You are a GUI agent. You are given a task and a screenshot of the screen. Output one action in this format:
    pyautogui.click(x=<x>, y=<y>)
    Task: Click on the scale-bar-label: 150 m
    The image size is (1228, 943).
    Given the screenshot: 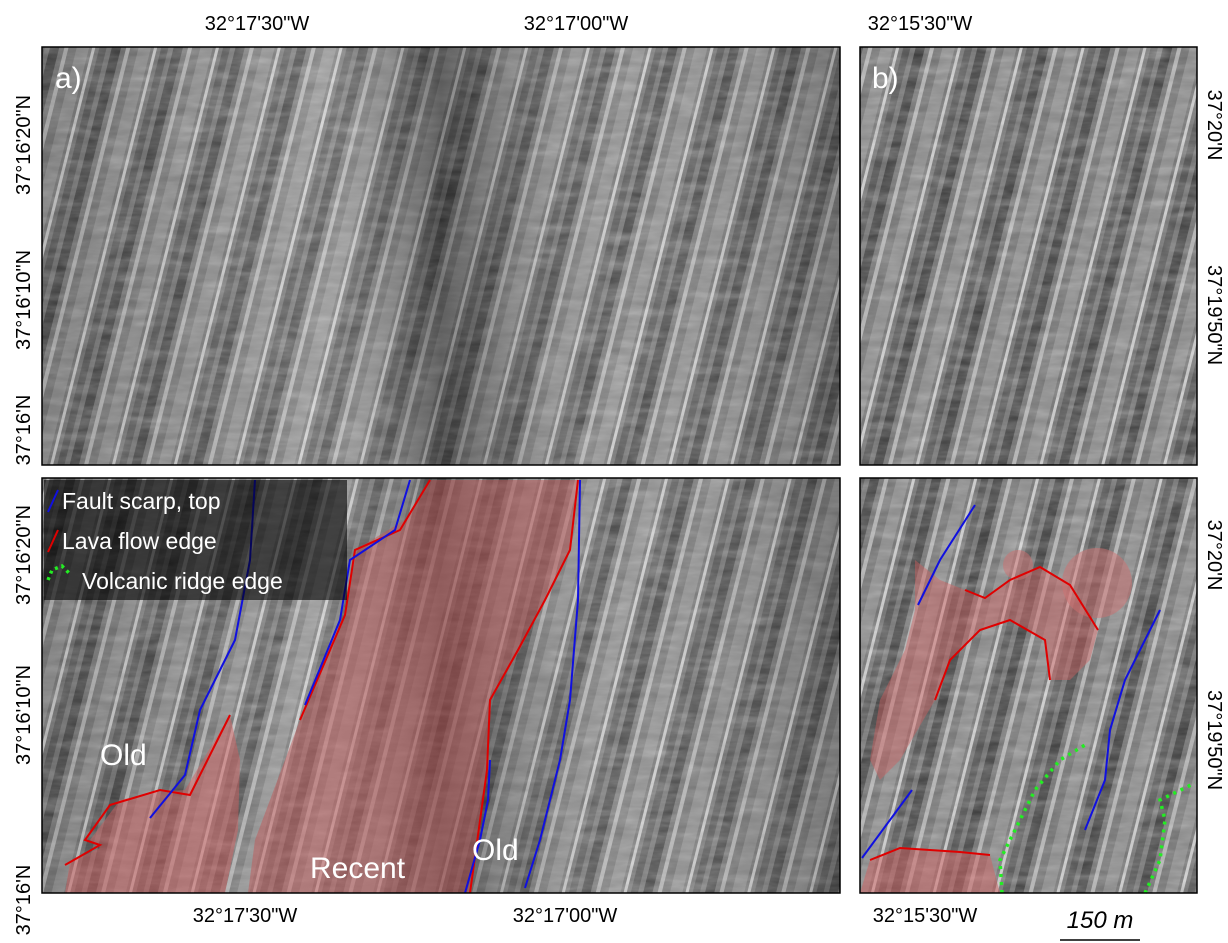 What is the action you would take?
    pyautogui.click(x=1100, y=920)
    